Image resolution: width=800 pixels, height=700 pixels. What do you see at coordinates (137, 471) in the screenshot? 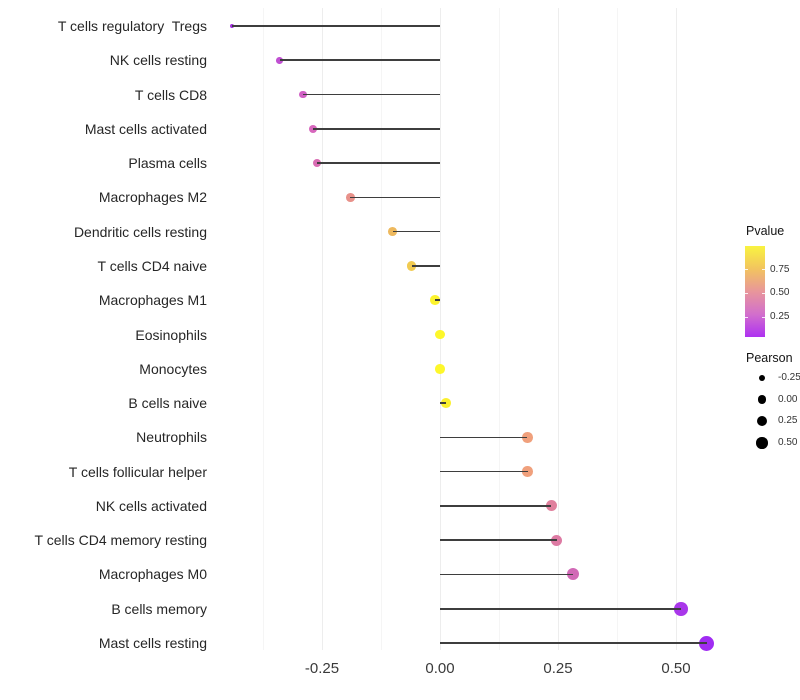
I see `category-label: T cells follicular helper` at bounding box center [137, 471].